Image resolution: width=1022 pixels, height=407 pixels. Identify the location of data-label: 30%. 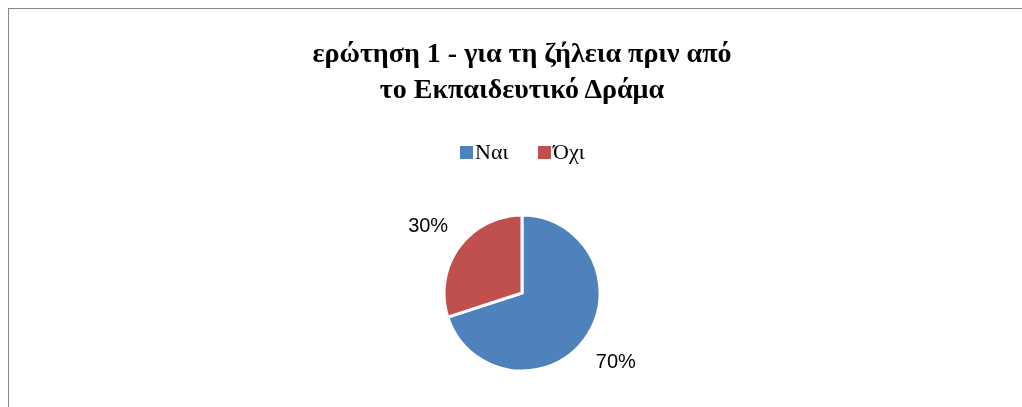
(428, 224).